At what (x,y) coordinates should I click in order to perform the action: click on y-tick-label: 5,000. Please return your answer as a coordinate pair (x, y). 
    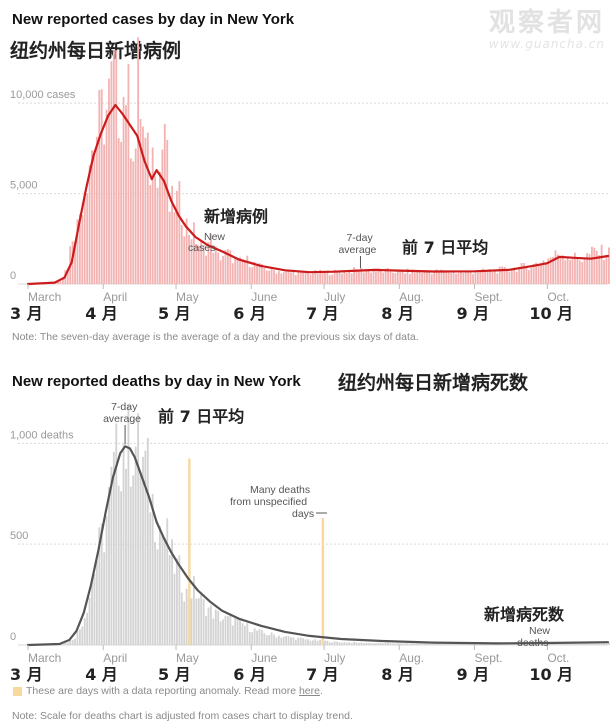
    Looking at the image, I should click on (24, 186).